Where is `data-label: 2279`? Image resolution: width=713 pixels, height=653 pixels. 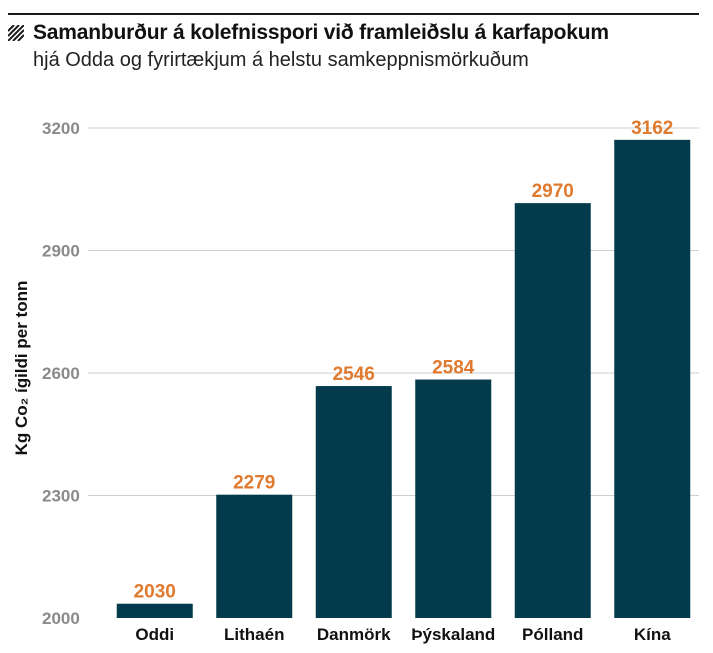 data-label: 2279 is located at coordinates (254, 483).